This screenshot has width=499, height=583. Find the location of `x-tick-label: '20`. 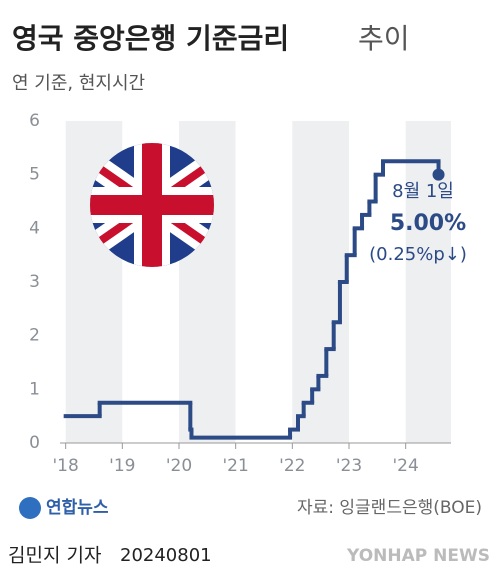

x-tick-label: '20 is located at coordinates (179, 466).